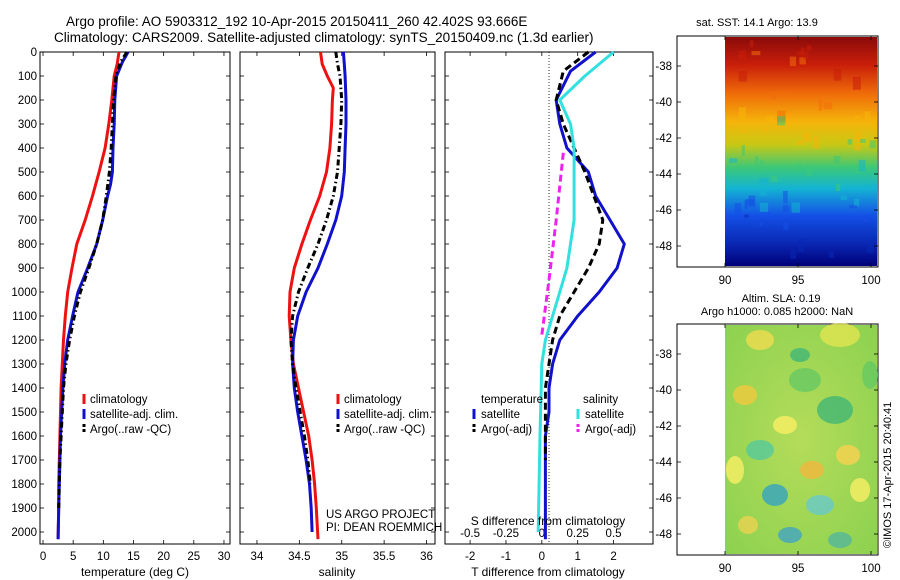 This screenshot has width=900, height=580. Describe the element at coordinates (512, 400) in the screenshot. I see `legend-header: temperature` at that location.